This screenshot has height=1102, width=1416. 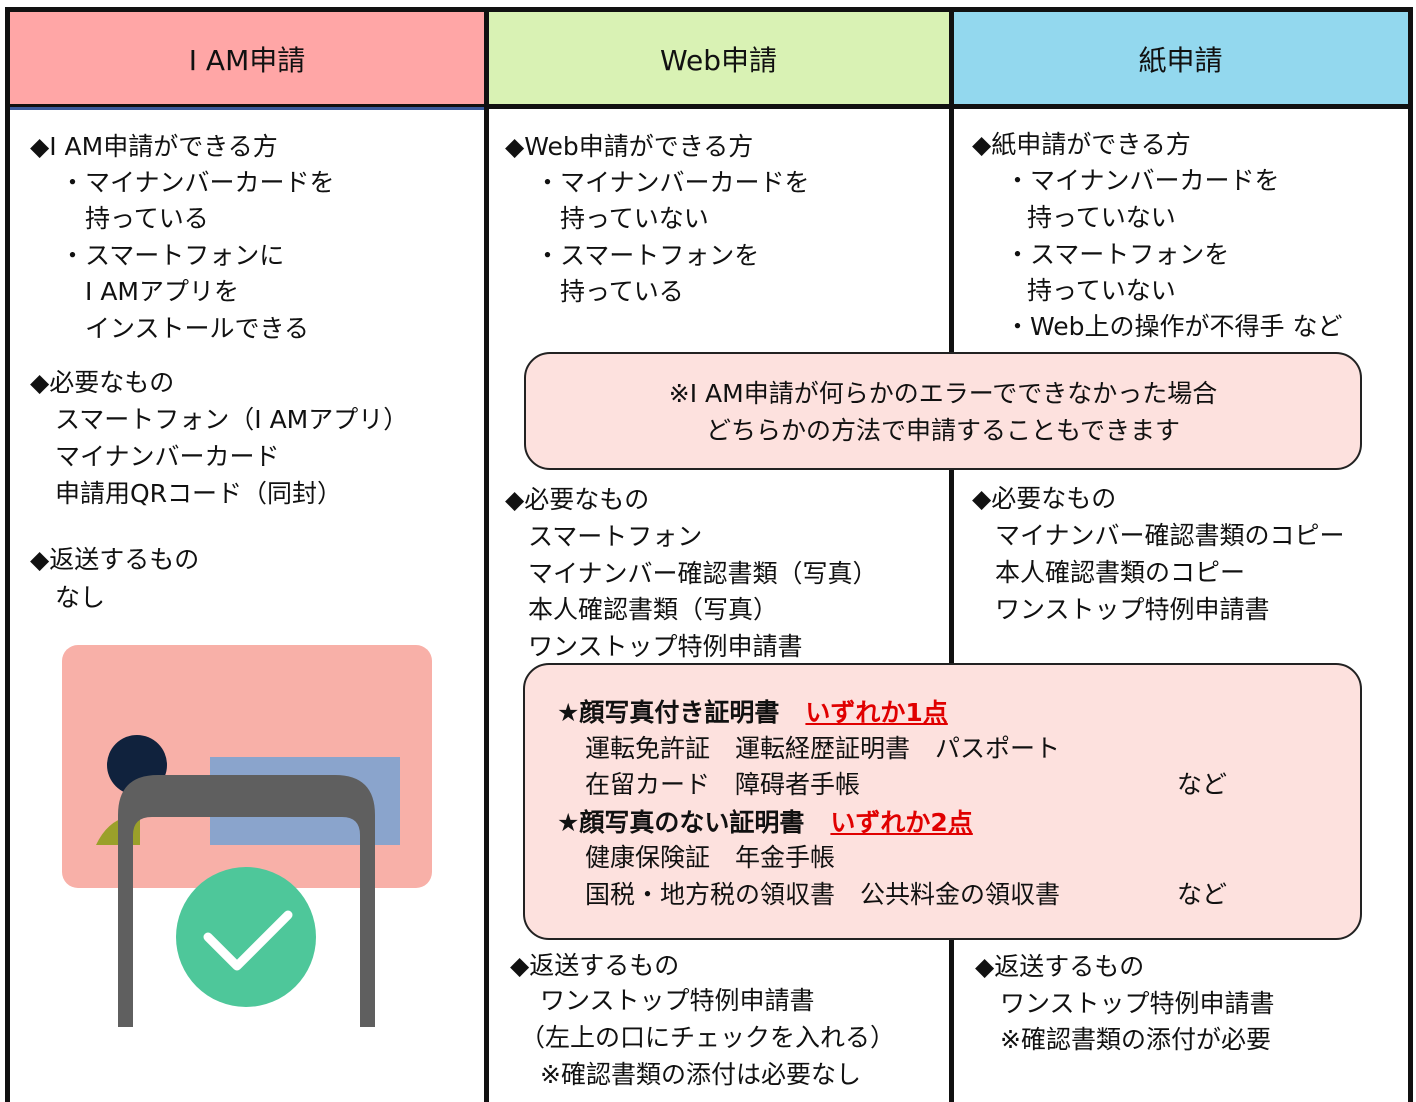 What do you see at coordinates (700, 1074) in the screenshot?
I see `column-text: ※確認書類の添付は必要なし` at bounding box center [700, 1074].